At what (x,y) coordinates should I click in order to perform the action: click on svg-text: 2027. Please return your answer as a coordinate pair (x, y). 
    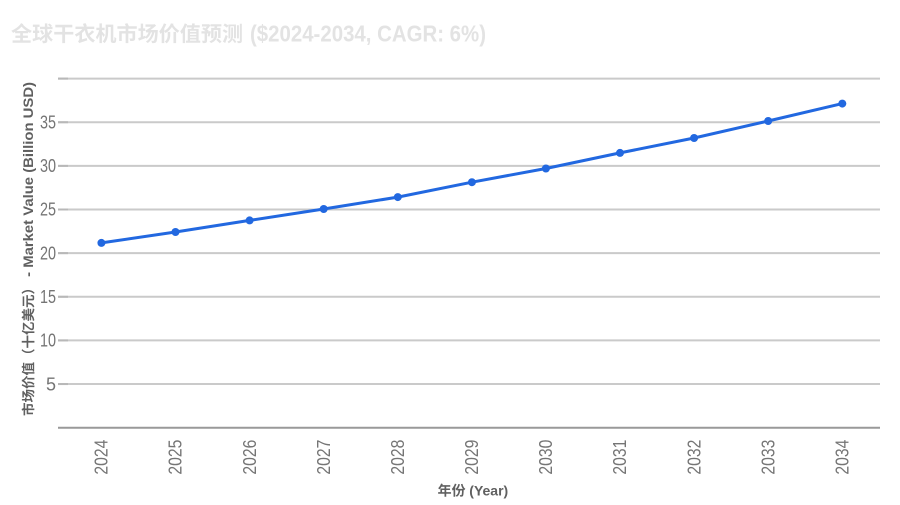
    Looking at the image, I should click on (324, 457).